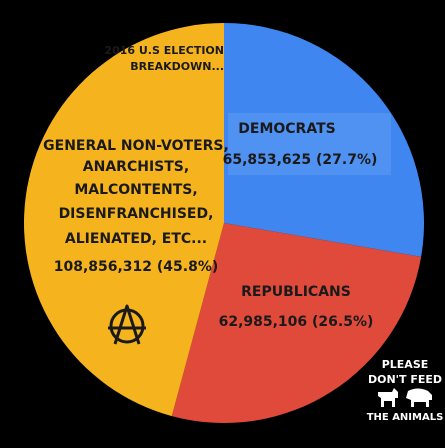  What do you see at coordinates (164, 50) in the screenshot?
I see `chart-title-line-1: 2016 U.S ELECTION` at bounding box center [164, 50].